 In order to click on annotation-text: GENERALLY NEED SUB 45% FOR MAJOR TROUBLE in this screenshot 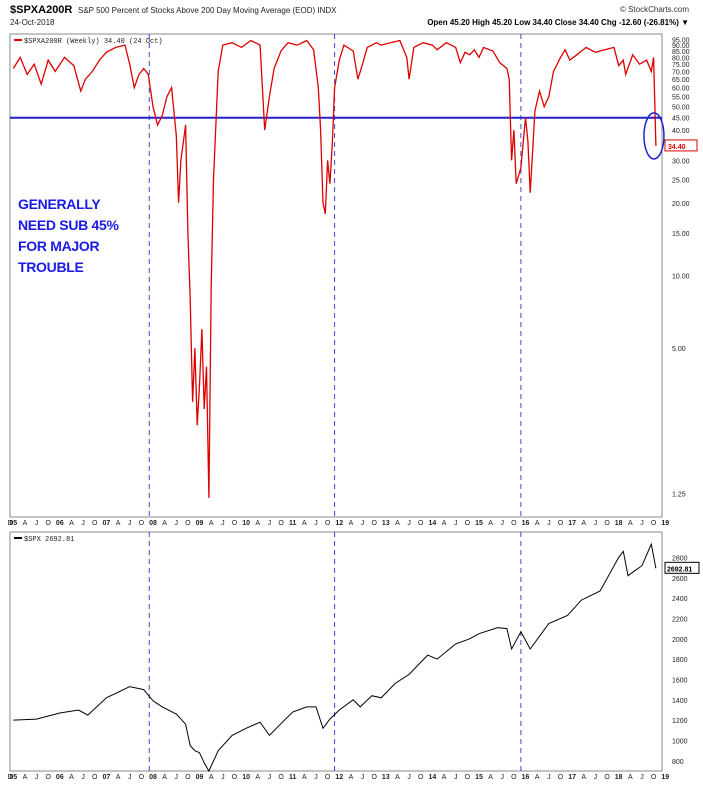, I will do `click(68, 236)`.